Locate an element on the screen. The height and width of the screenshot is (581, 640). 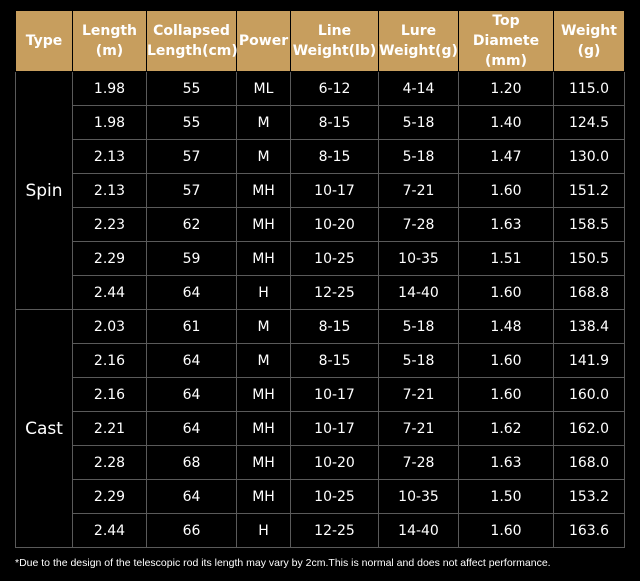
cell: ML is located at coordinates (263, 88).